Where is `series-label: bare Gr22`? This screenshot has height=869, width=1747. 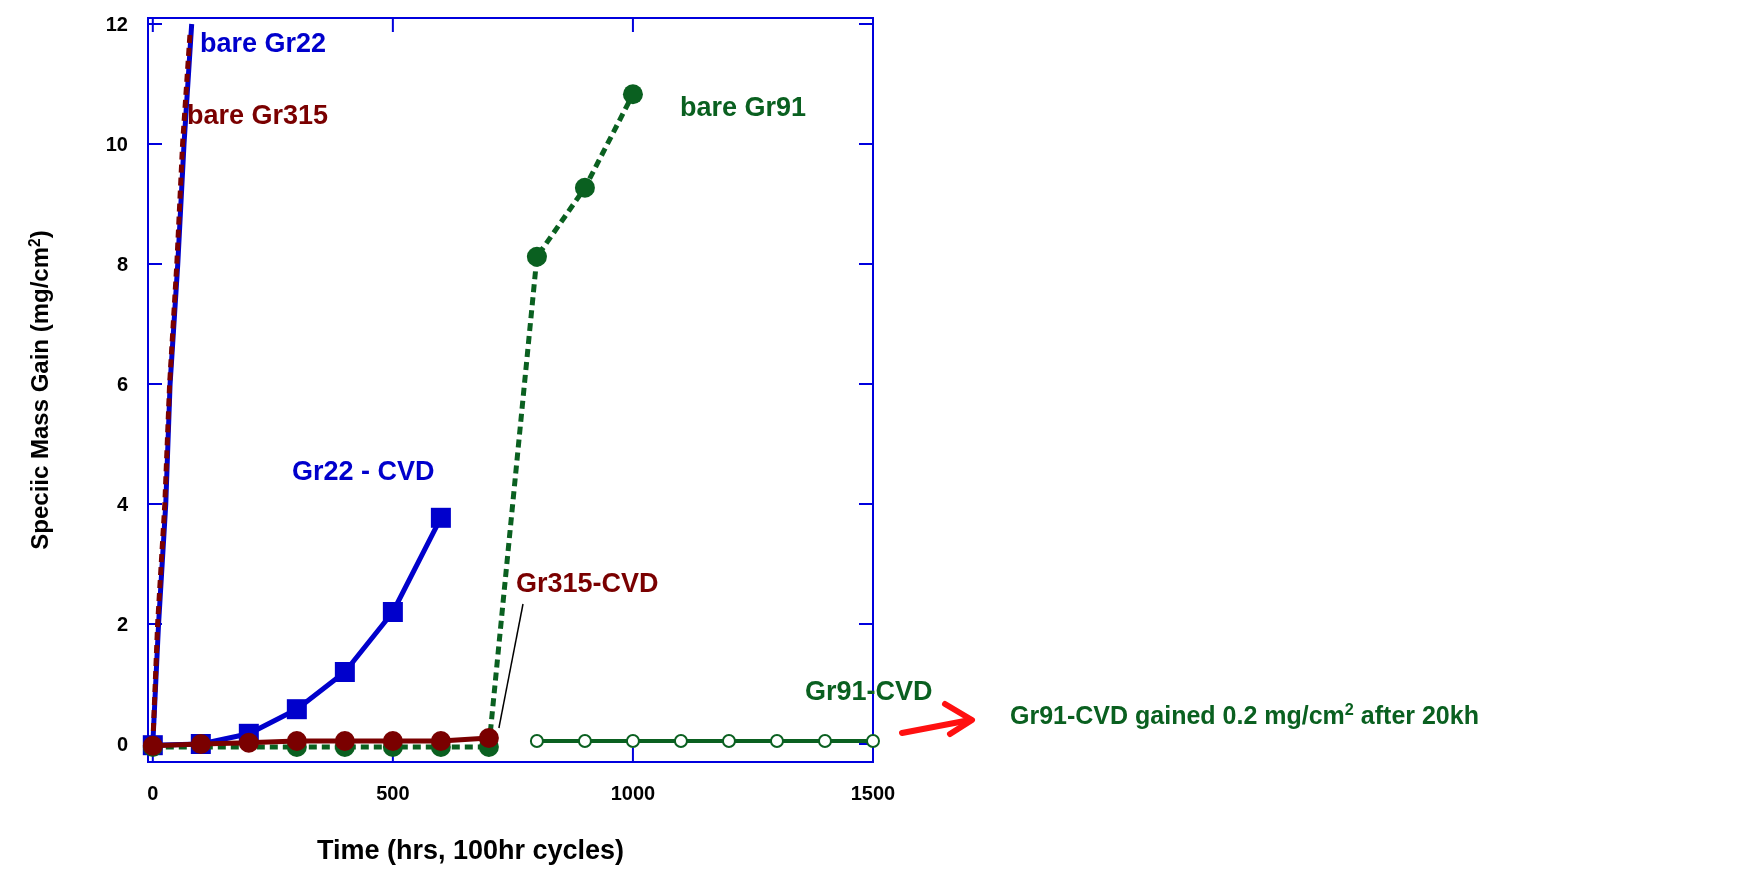
series-label: bare Gr22 is located at coordinates (263, 43).